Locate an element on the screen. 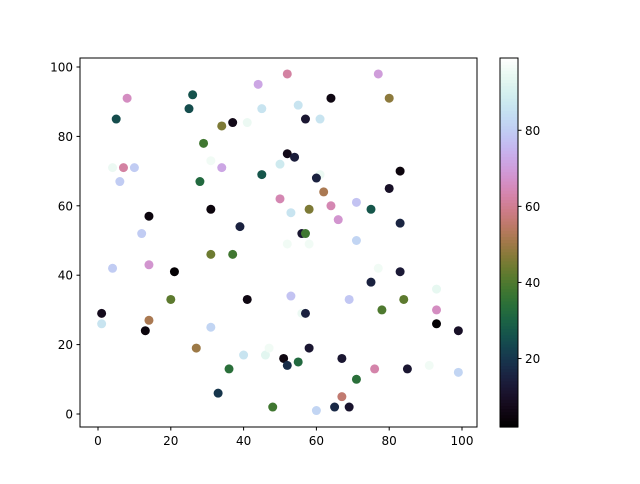 This screenshot has width=640, height=484. x-tick-label: 60 is located at coordinates (316, 441).